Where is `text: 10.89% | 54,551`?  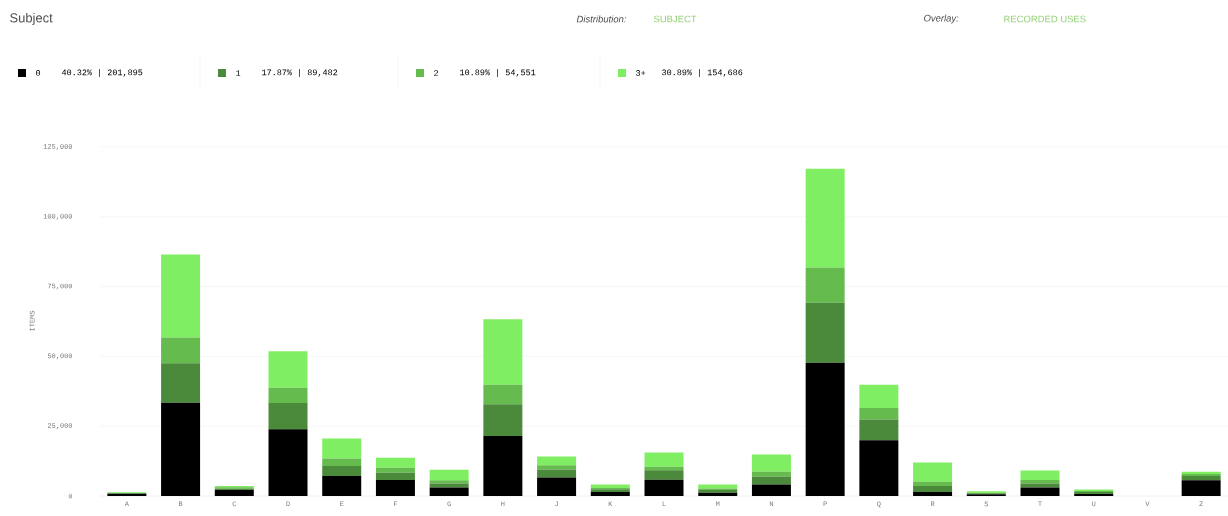
text: 10.89% | 54,551 is located at coordinates (498, 73).